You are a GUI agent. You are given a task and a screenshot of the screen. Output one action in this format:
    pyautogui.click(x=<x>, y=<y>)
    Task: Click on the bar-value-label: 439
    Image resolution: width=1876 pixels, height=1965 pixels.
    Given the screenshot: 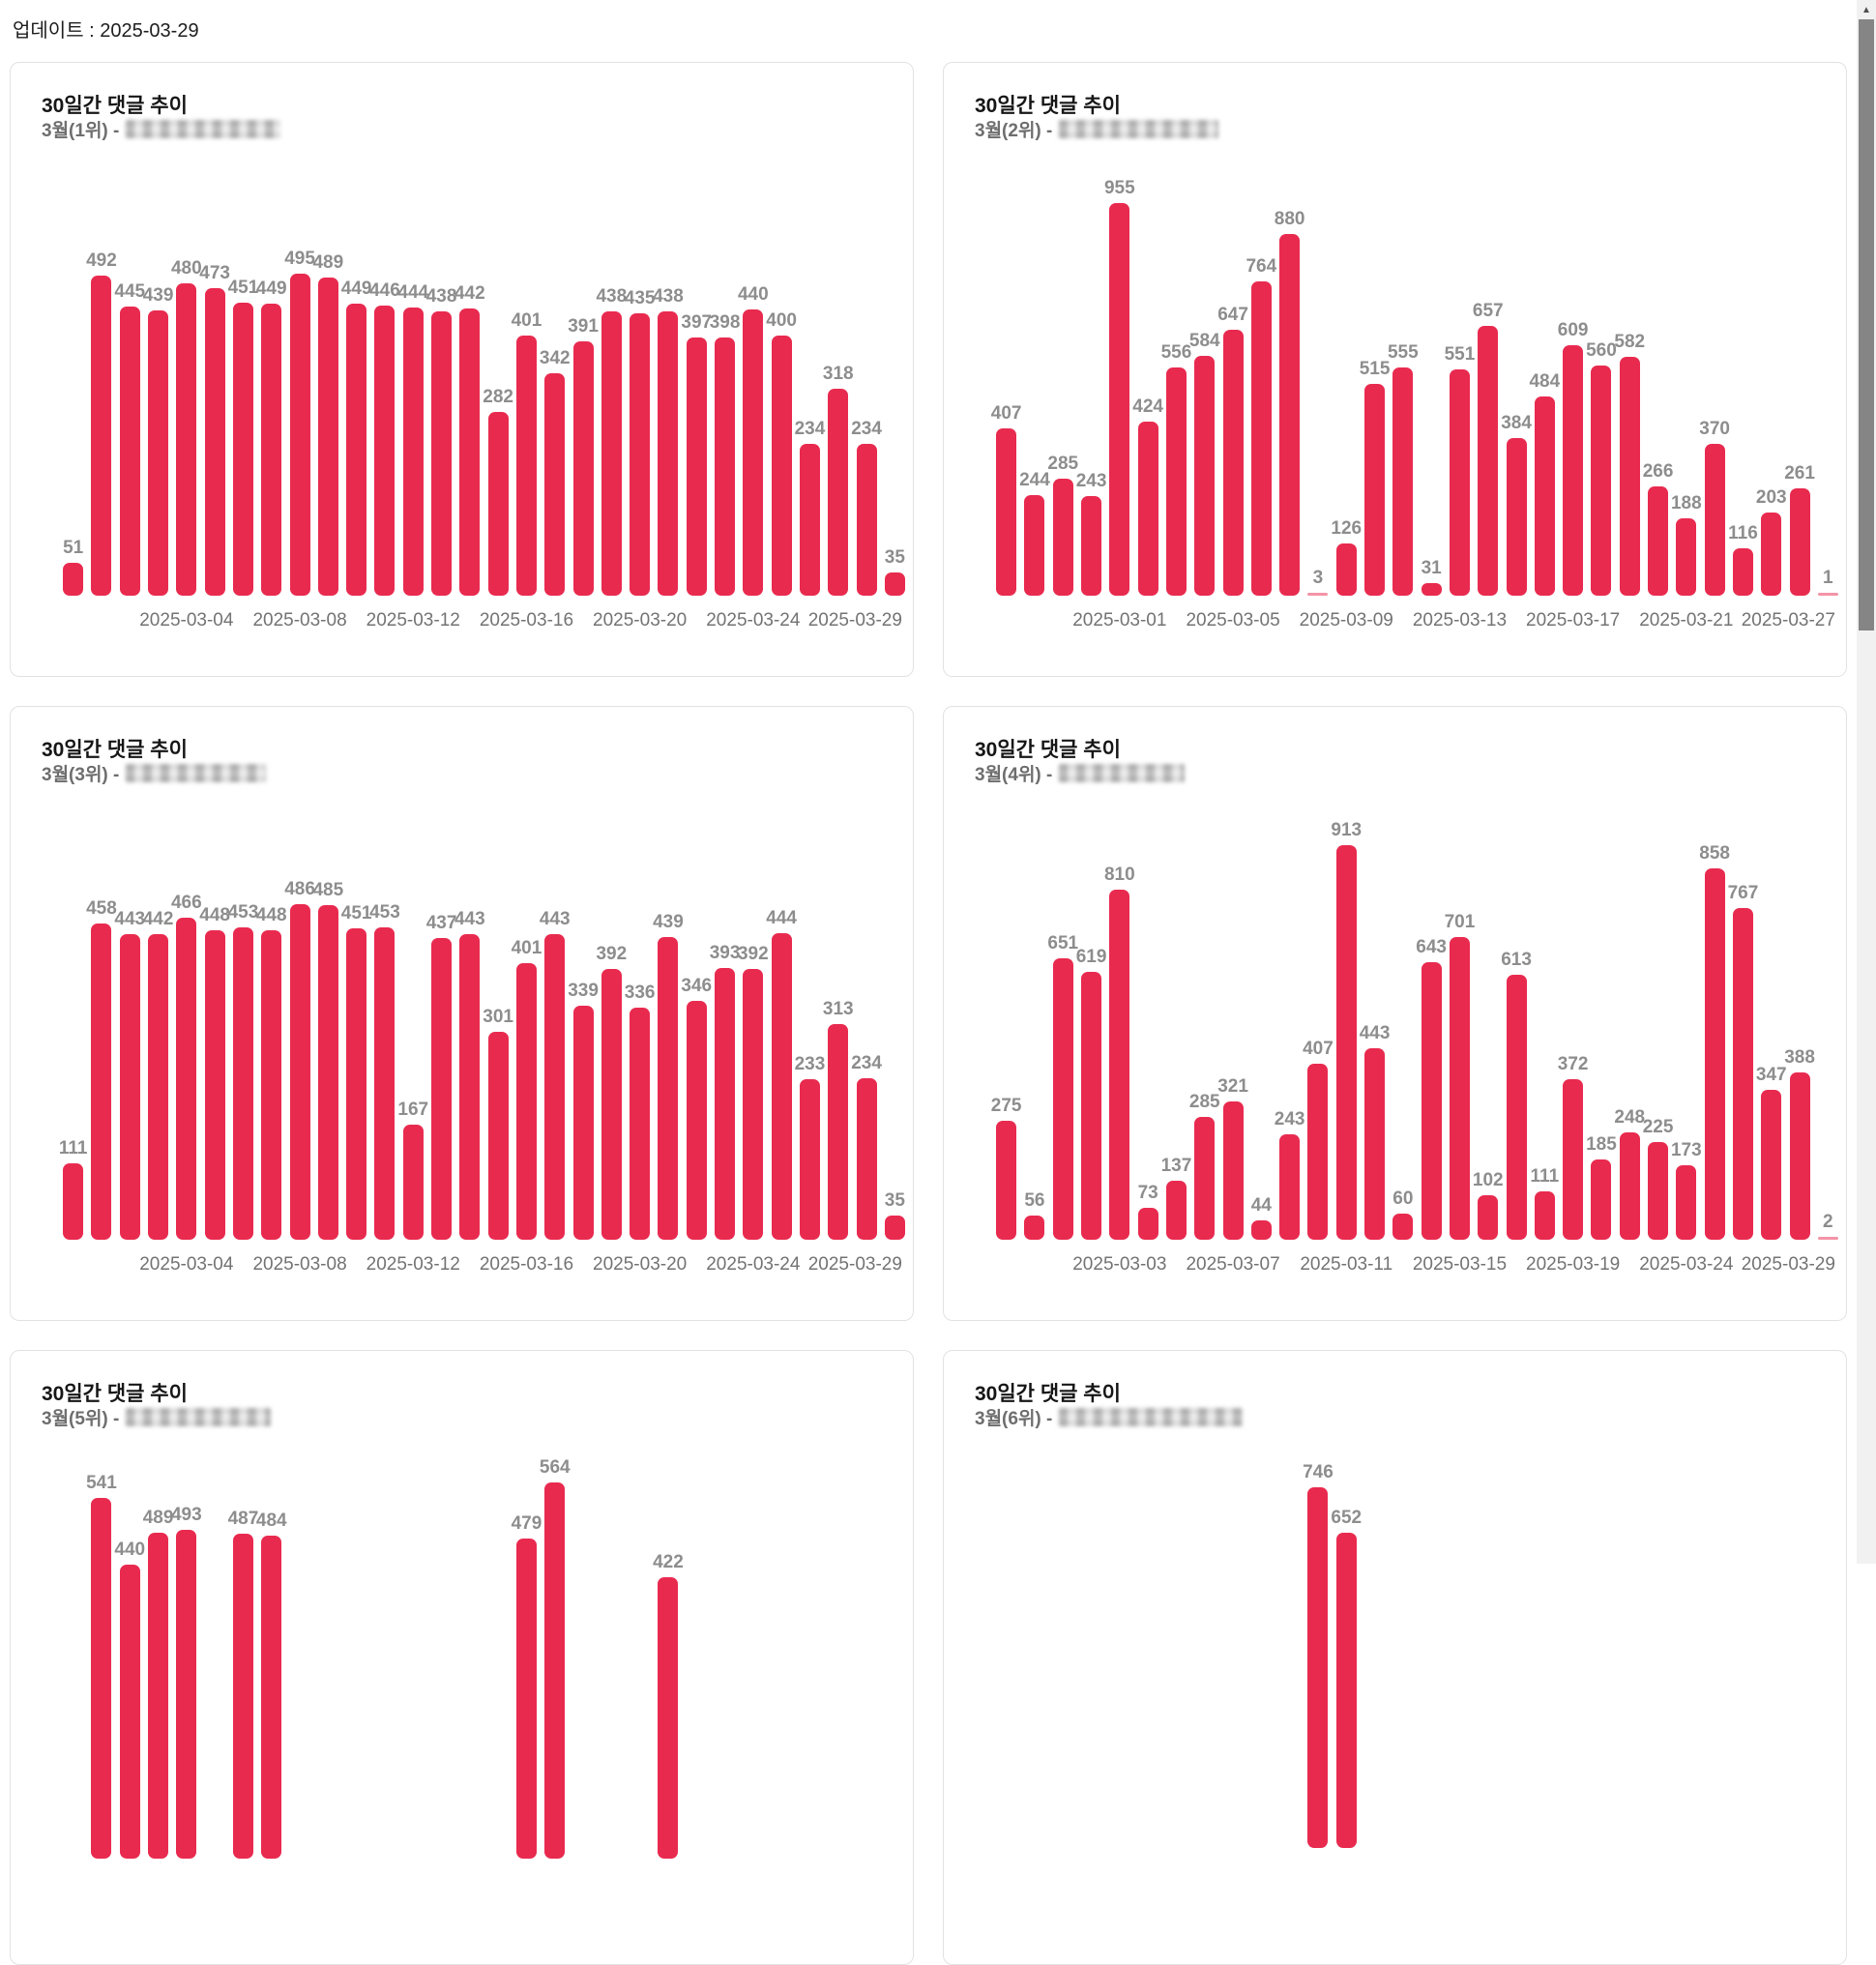 What is the action you would take?
    pyautogui.click(x=158, y=295)
    